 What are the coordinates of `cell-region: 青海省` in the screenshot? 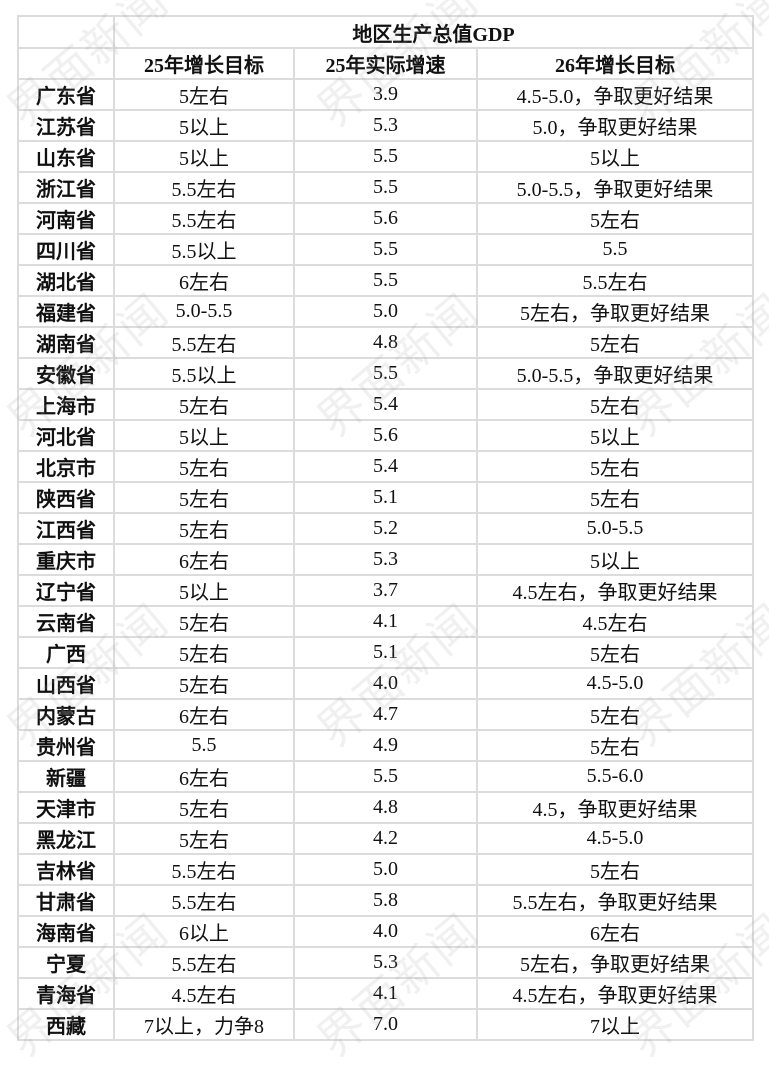 It's located at (66, 993).